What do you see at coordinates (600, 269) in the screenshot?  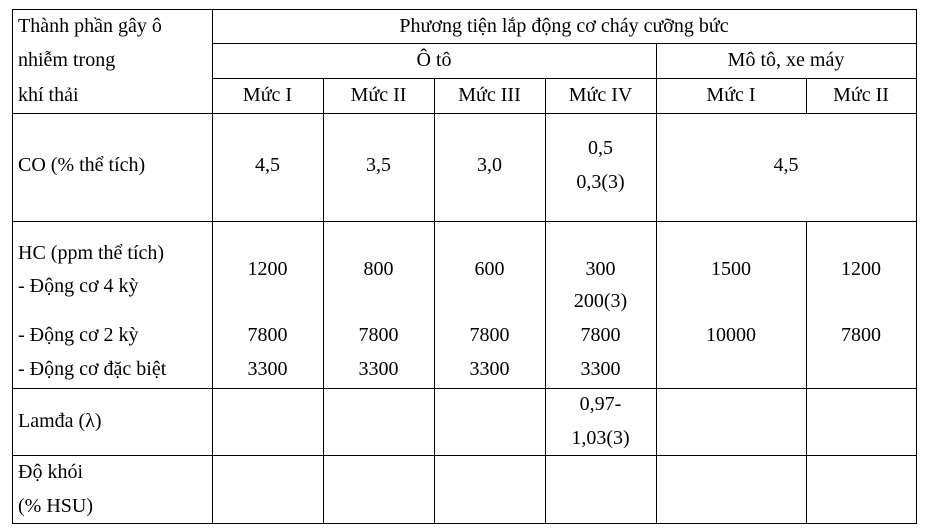 I see `cell-text: 300` at bounding box center [600, 269].